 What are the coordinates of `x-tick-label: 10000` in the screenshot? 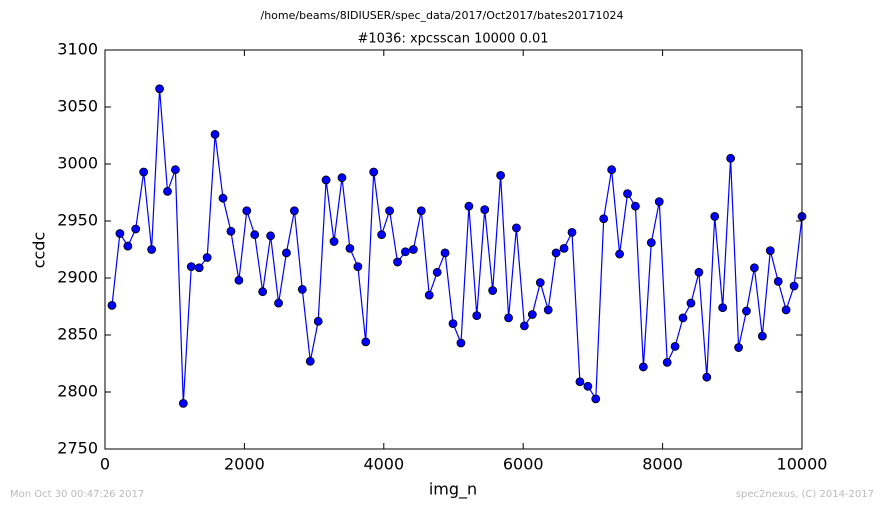 It's located at (802, 464).